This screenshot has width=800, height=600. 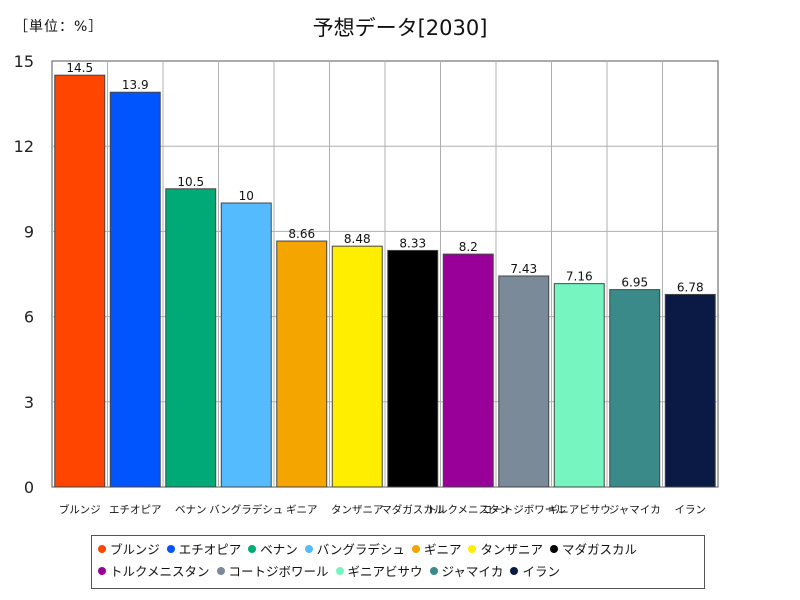 I want to click on legend-label: ギニアビサウ, so click(x=385, y=571).